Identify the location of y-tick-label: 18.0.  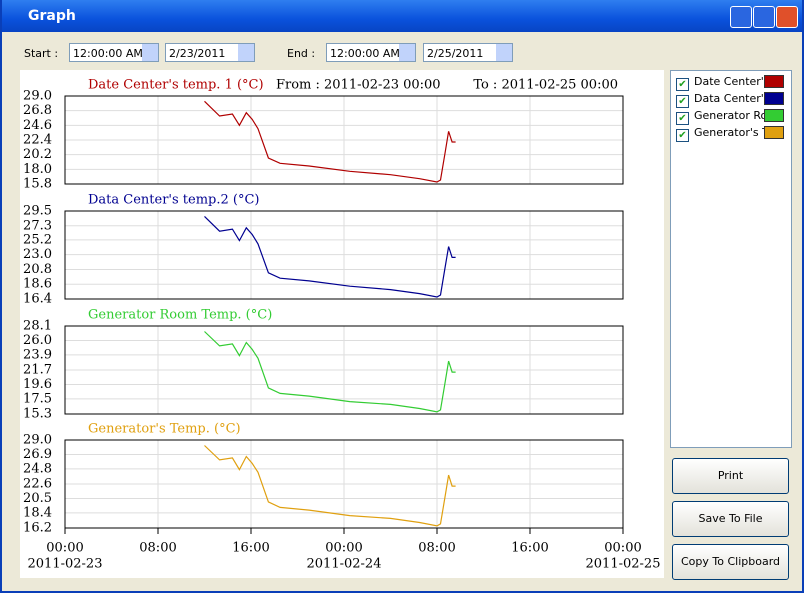
(37, 169).